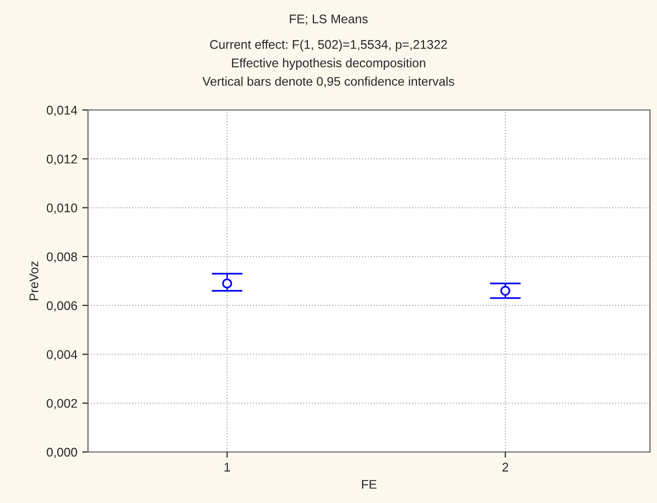  Describe the element at coordinates (62, 355) in the screenshot. I see `y-tick-label: 0,004` at that location.